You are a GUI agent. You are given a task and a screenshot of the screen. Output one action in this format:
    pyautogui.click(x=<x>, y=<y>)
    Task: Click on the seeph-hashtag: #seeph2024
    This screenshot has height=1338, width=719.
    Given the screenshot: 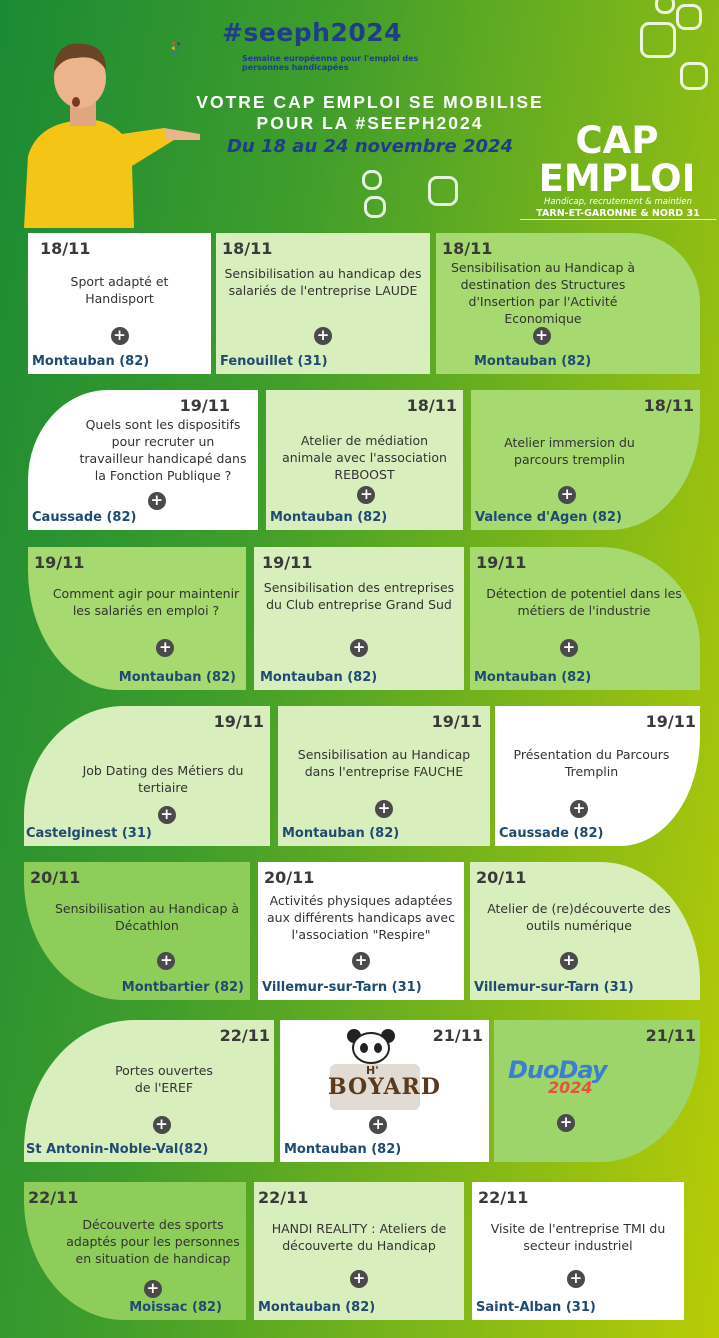 What is the action you would take?
    pyautogui.click(x=312, y=32)
    